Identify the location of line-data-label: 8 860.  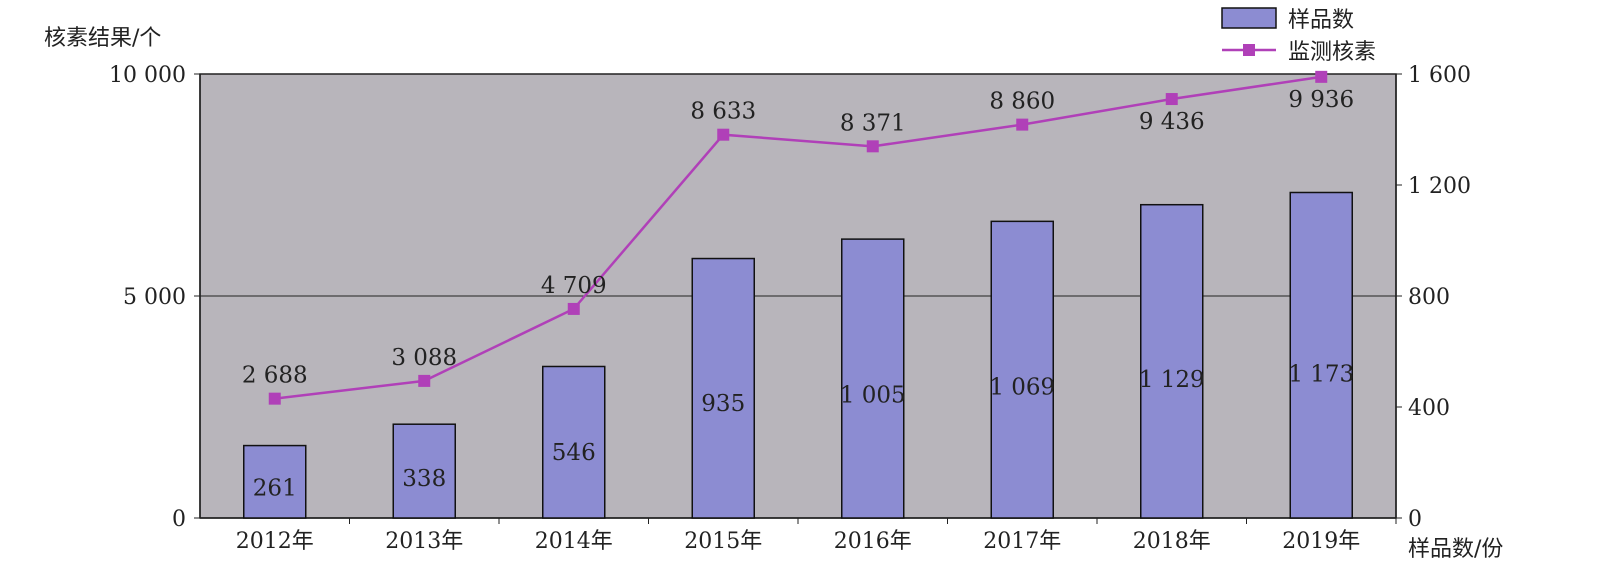
(1022, 102).